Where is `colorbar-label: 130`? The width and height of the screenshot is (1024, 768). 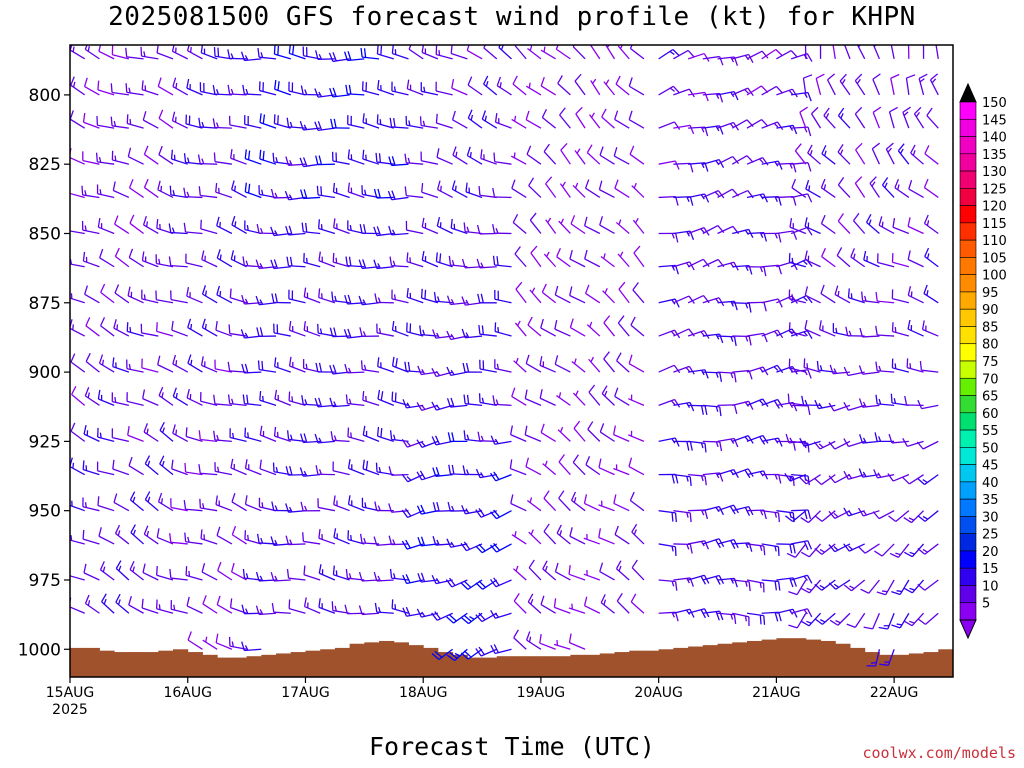 colorbar-label: 130 is located at coordinates (994, 172).